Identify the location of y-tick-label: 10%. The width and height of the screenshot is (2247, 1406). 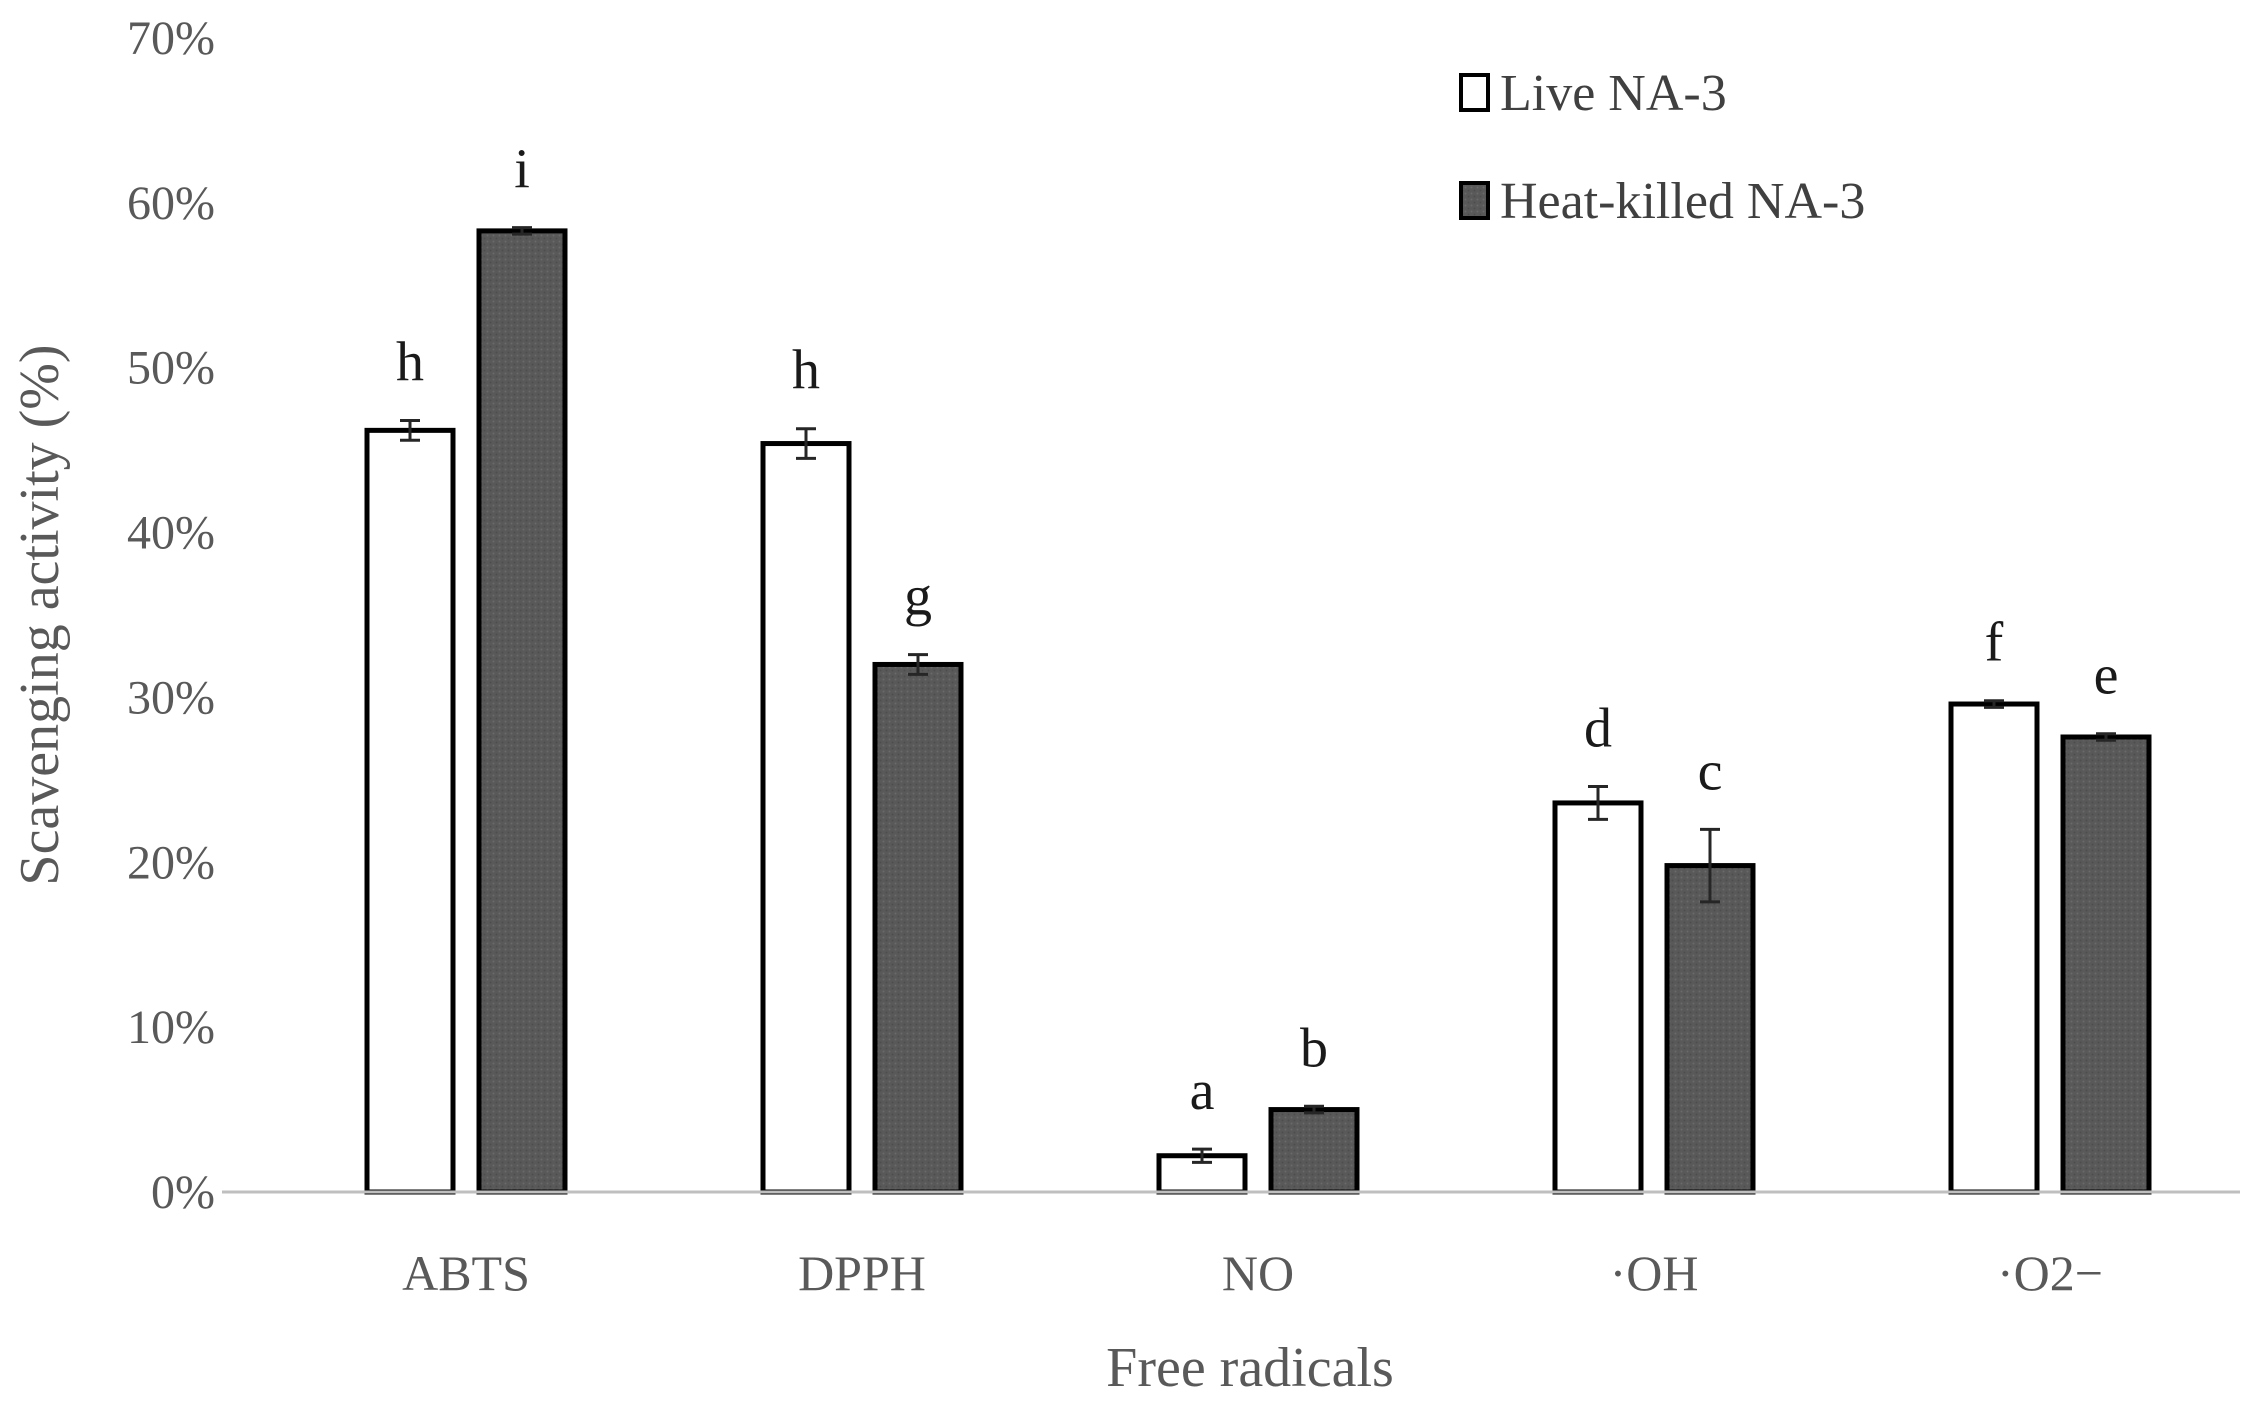
(171, 1027).